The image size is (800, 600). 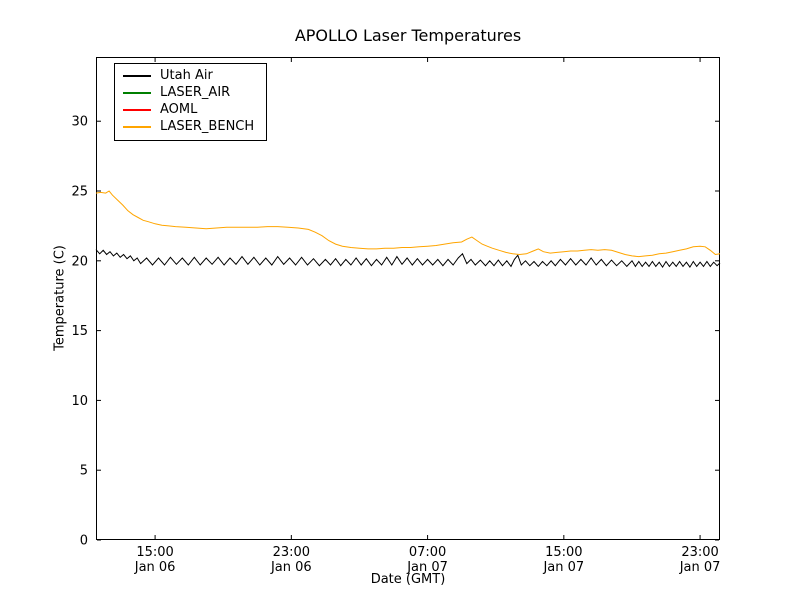 I want to click on series-line-laser-bench, so click(x=408, y=224).